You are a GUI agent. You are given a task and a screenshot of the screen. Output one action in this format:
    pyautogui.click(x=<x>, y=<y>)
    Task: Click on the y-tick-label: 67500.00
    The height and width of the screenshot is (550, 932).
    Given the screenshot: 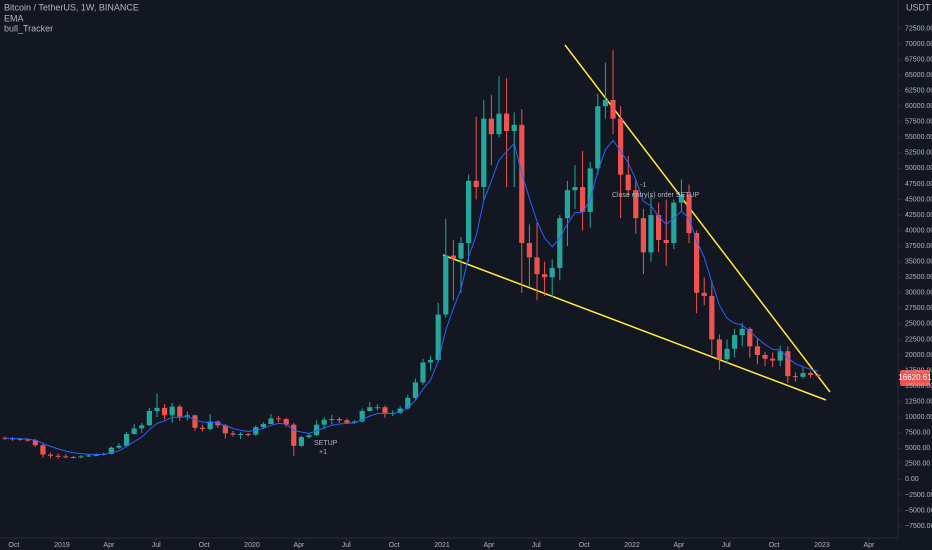 What is the action you would take?
    pyautogui.click(x=918, y=59)
    